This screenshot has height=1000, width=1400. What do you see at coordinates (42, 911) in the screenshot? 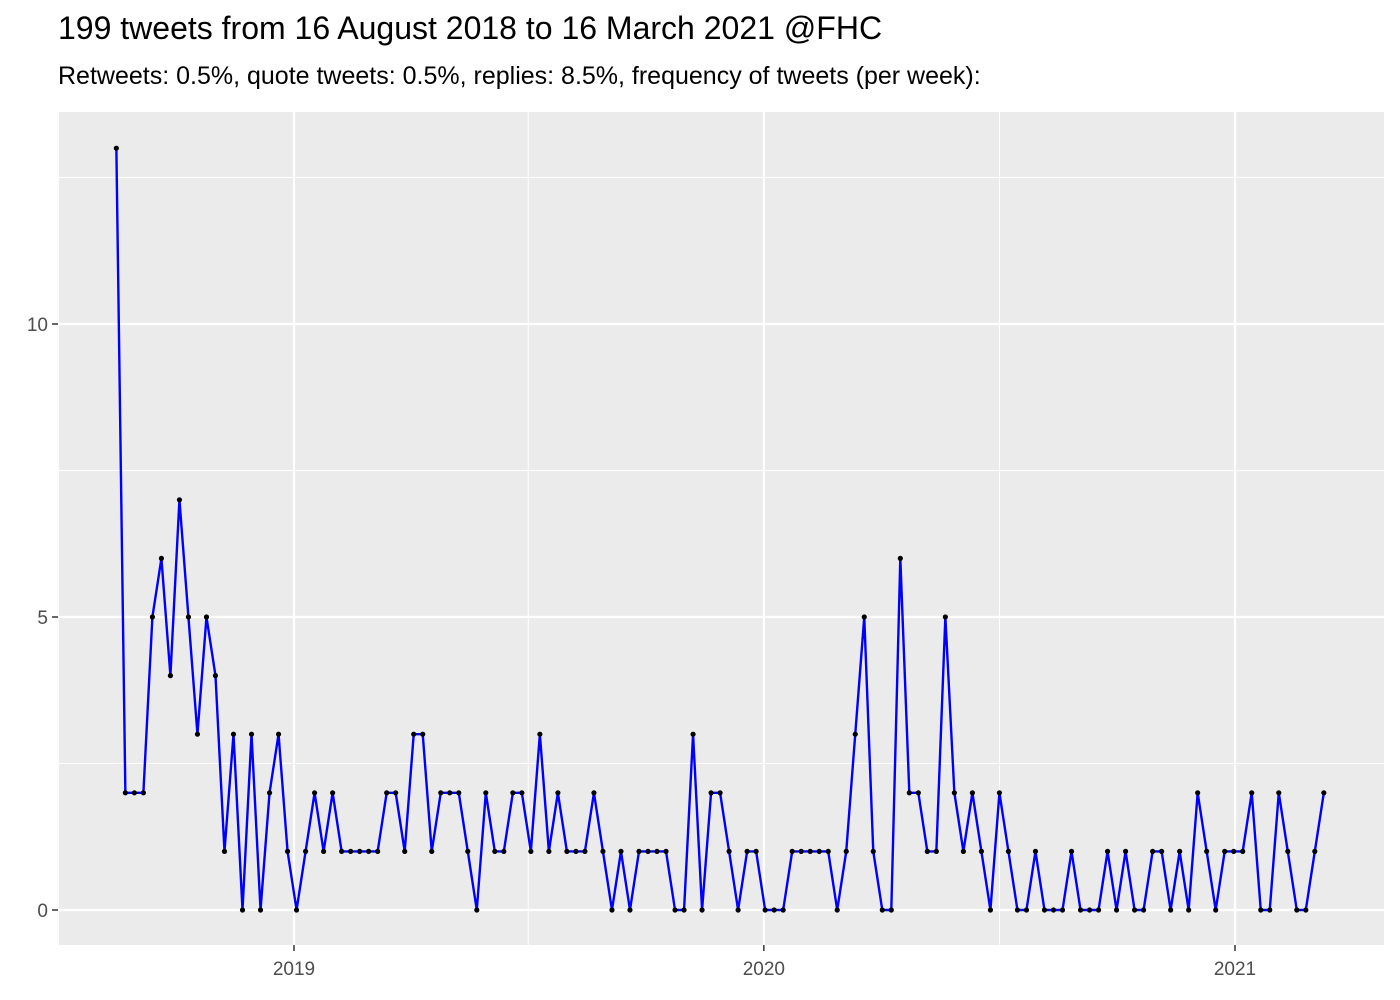
I see `y-tick-label: 0` at bounding box center [42, 911].